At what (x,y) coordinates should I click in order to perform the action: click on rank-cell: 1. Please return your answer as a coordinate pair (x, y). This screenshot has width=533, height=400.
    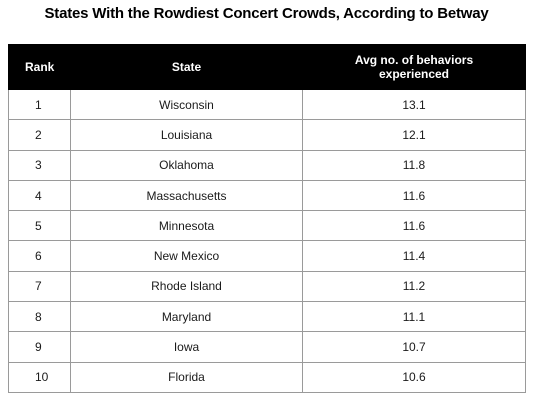
    Looking at the image, I should click on (39, 104).